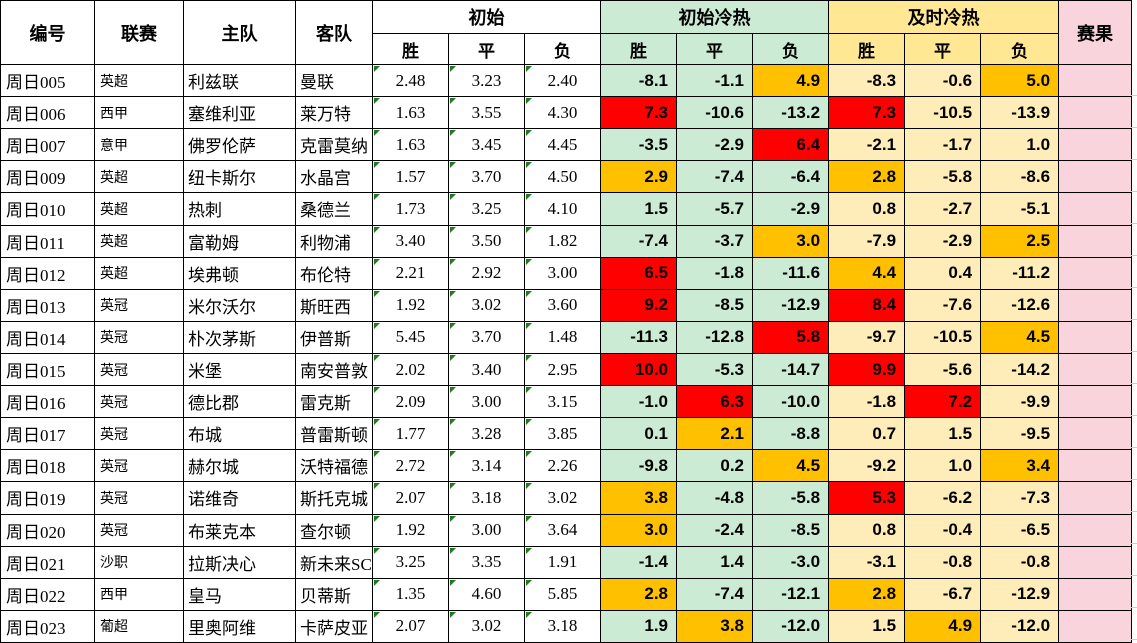 The height and width of the screenshot is (643, 1137). What do you see at coordinates (334, 626) in the screenshot?
I see `away-team-cell: 卡萨皮亚` at bounding box center [334, 626].